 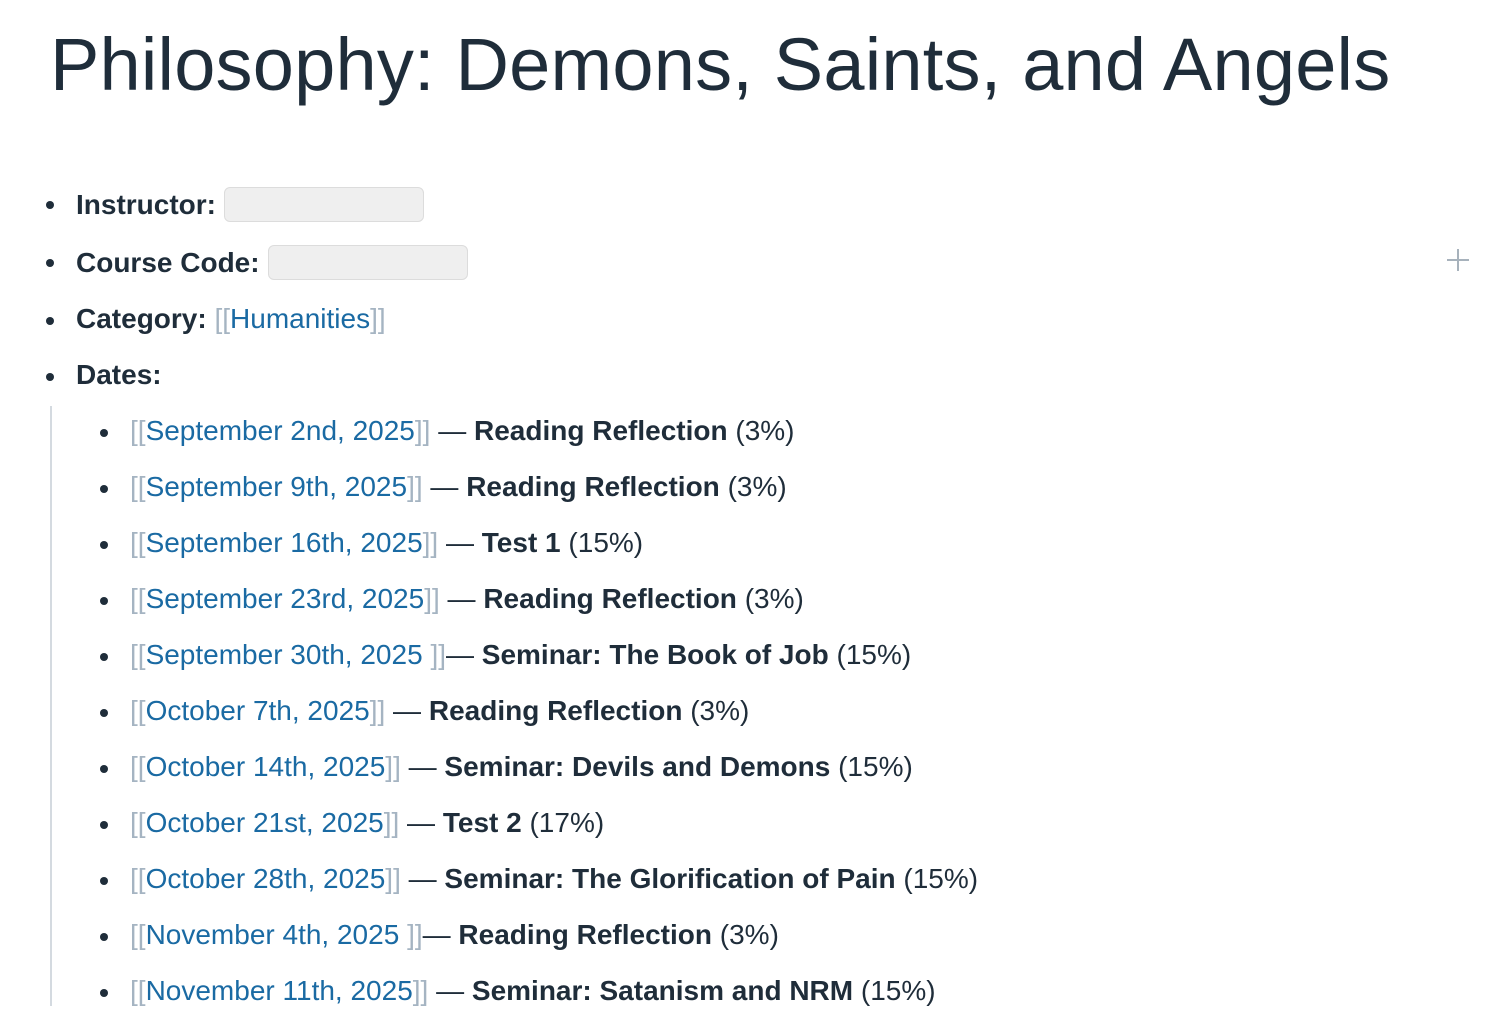 What do you see at coordinates (288, 654) in the screenshot?
I see `date-link: September 30th, 2025` at bounding box center [288, 654].